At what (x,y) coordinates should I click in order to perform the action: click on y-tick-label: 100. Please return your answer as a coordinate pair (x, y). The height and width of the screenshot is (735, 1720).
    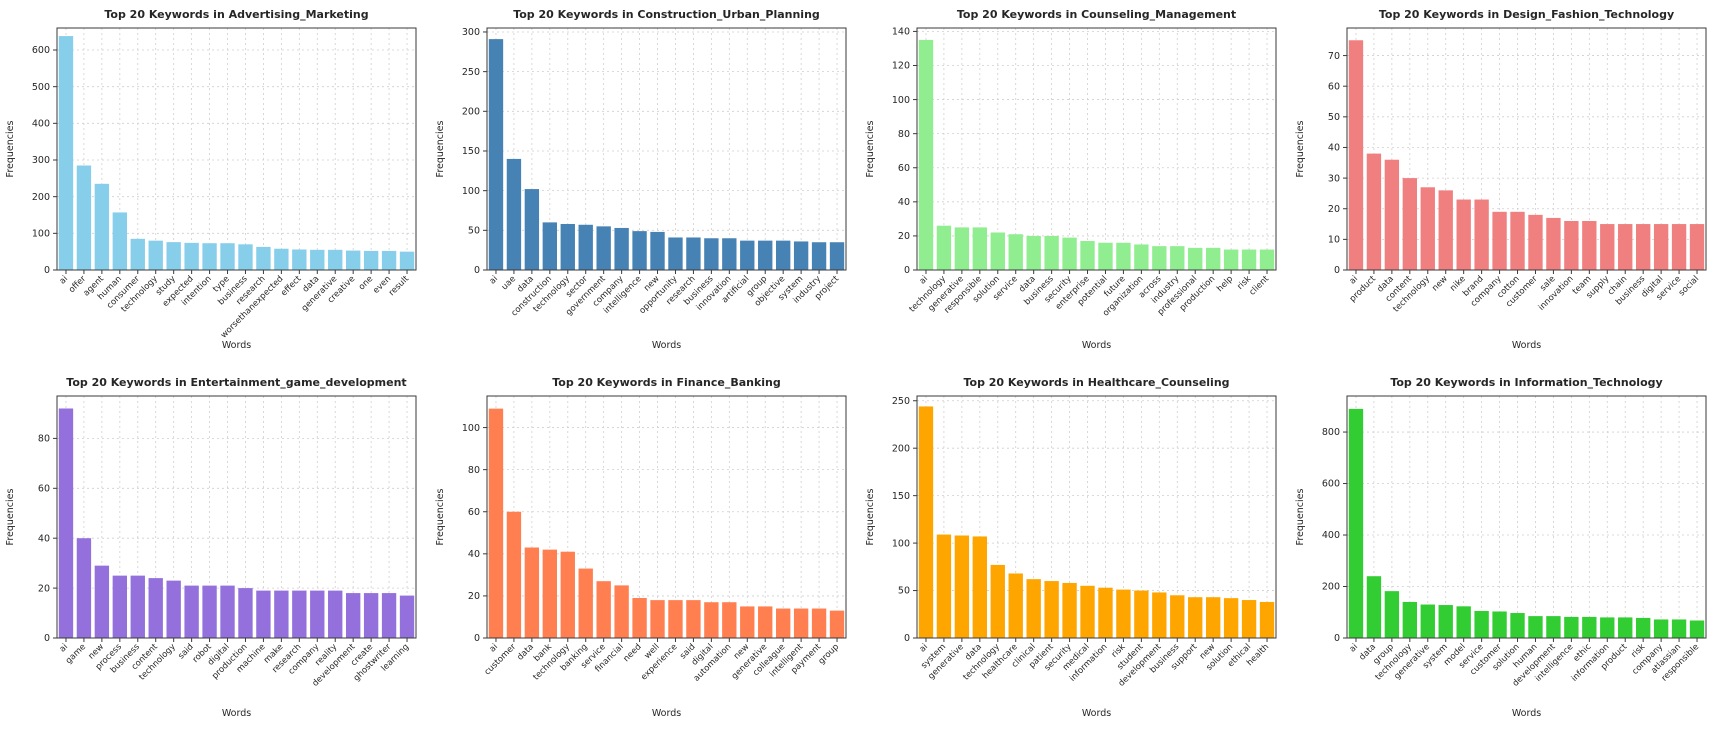
    Looking at the image, I should click on (901, 543).